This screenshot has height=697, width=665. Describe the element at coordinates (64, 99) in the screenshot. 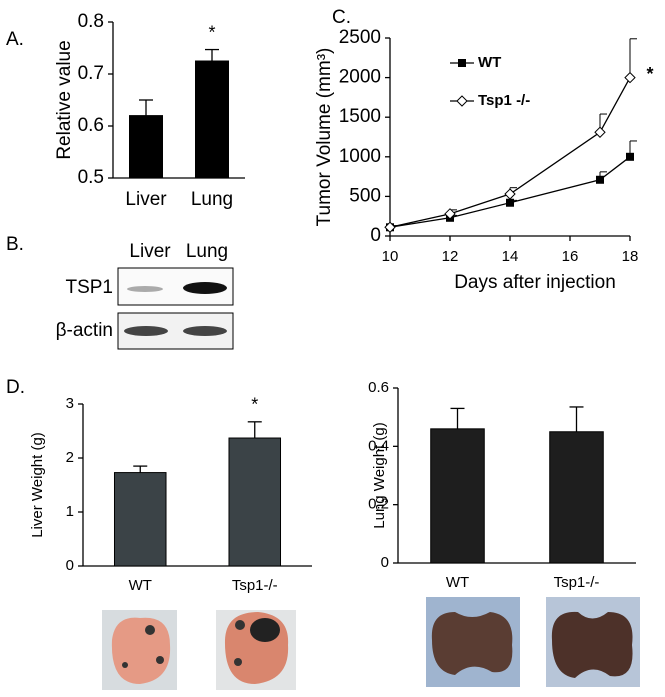

I see `y-axis-label: Relative value` at that location.